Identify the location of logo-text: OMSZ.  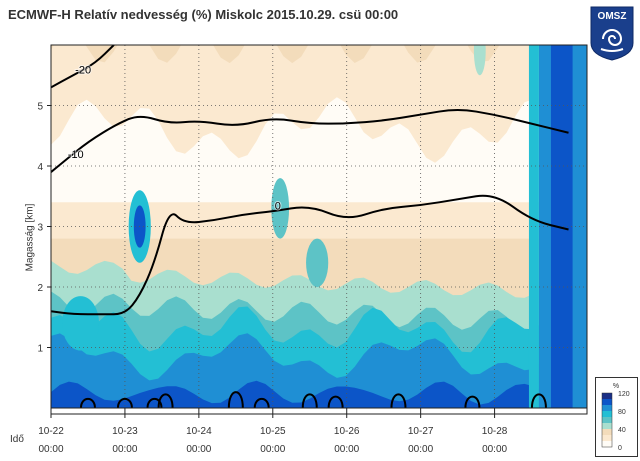
(612, 16).